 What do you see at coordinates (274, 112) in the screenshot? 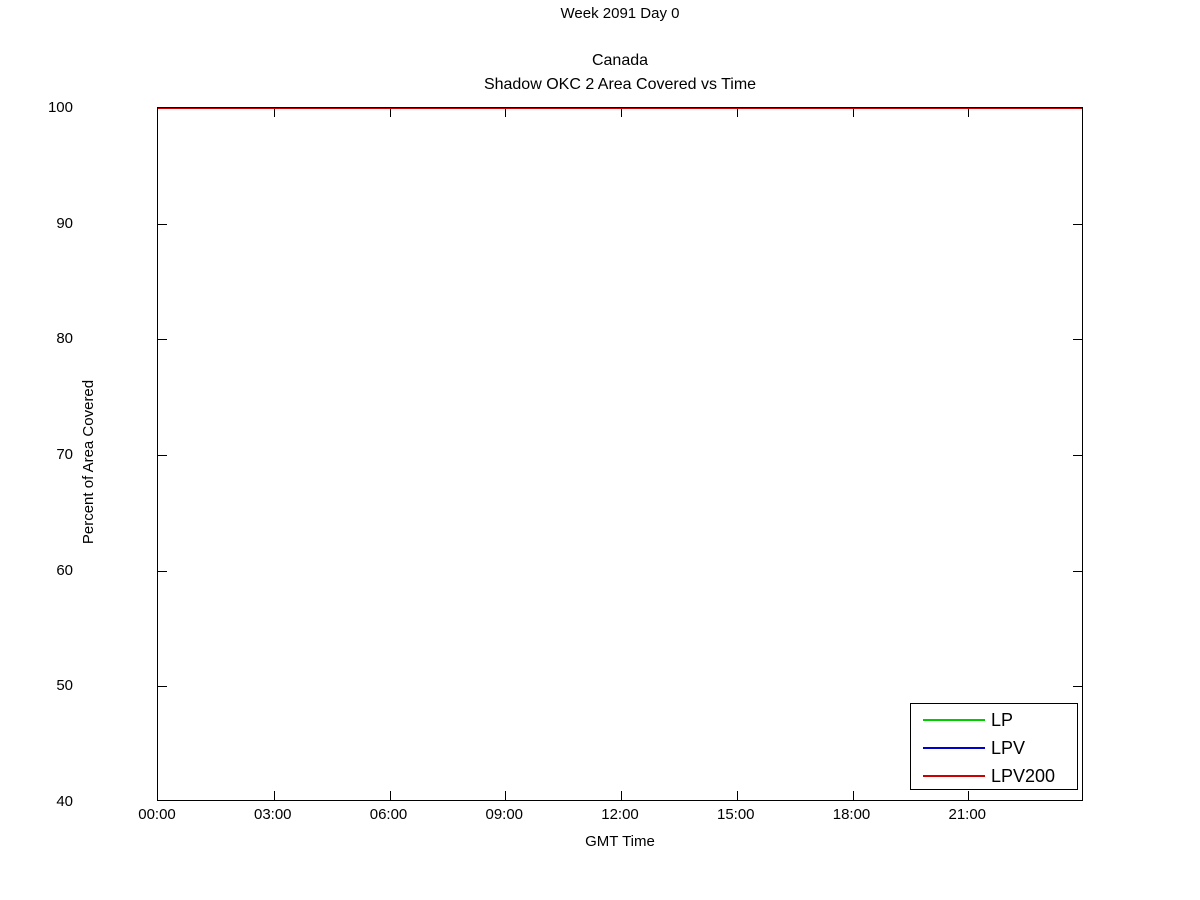
I see `x-tick-top-03:00` at bounding box center [274, 112].